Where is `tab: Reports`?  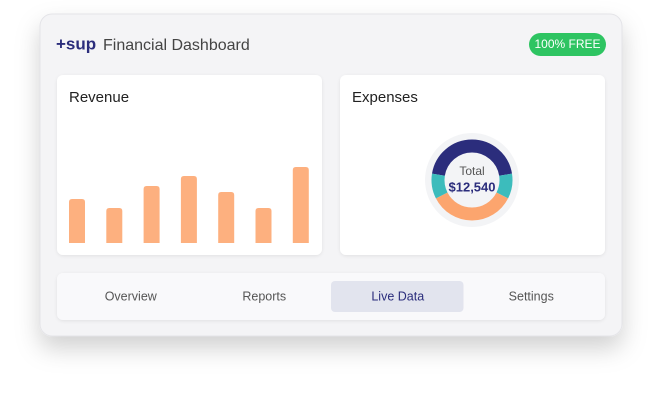 tab: Reports is located at coordinates (264, 296).